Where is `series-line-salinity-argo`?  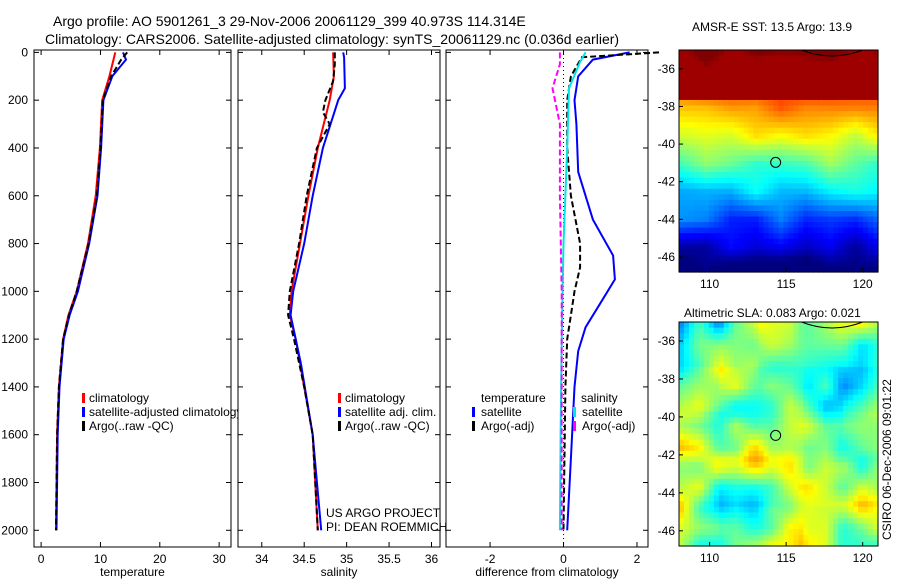 series-line-salinity-argo is located at coordinates (557, 291).